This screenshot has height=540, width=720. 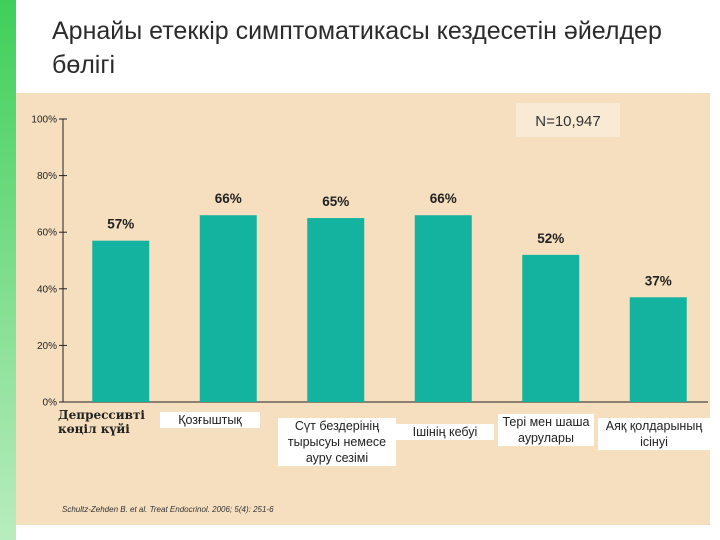 I want to click on bar-value-label: 52%, so click(x=550, y=238).